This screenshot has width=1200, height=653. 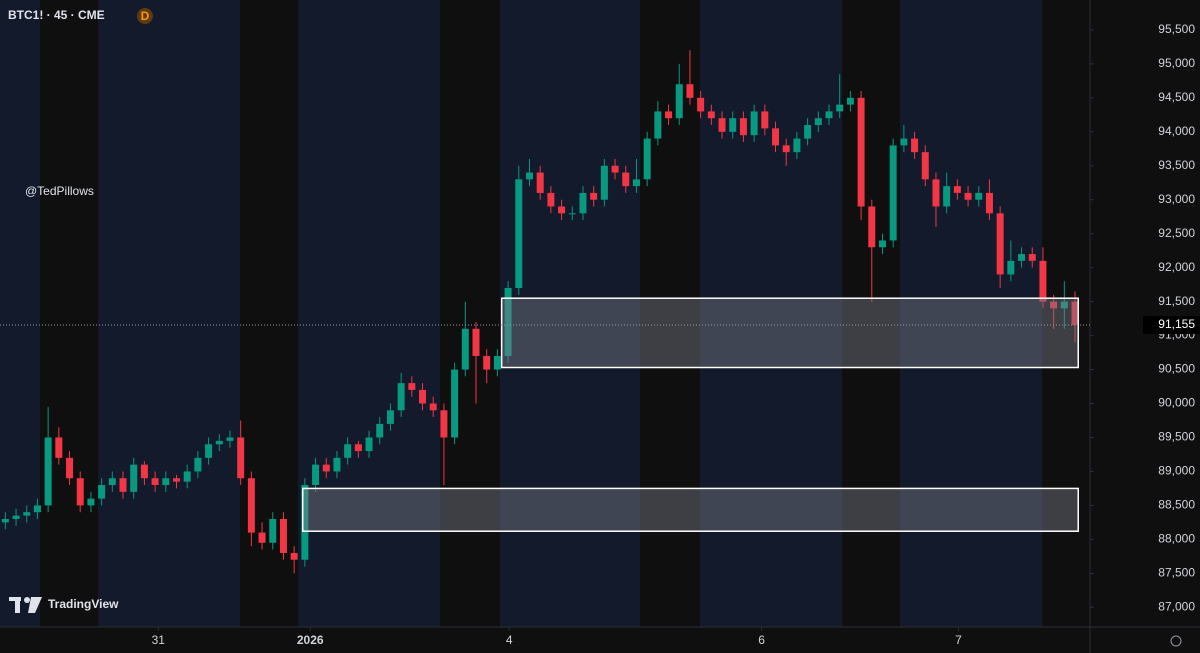 I want to click on y-tick-label: 88,000, so click(x=1176, y=539).